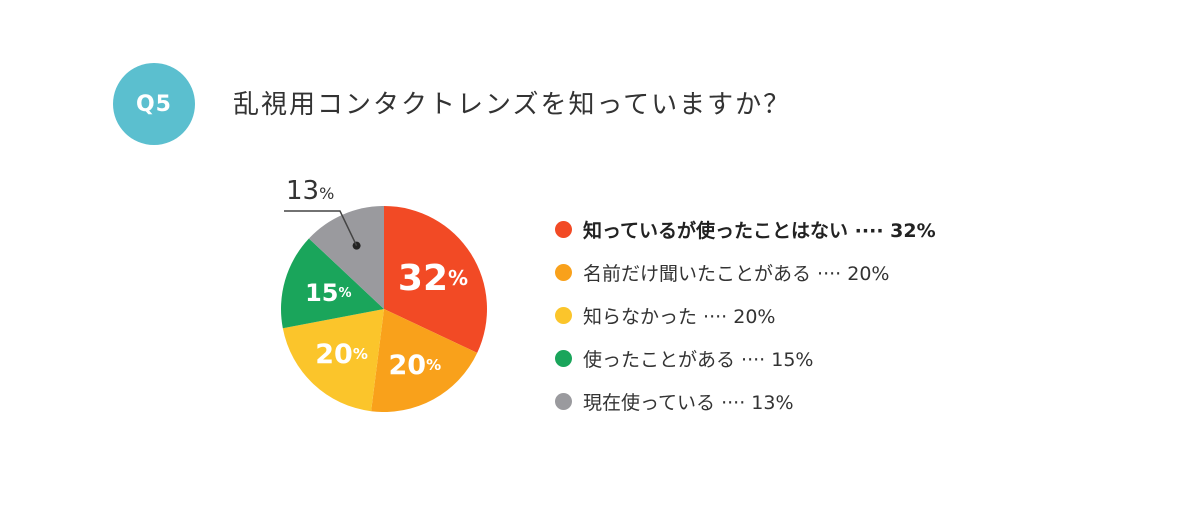  What do you see at coordinates (512, 105) in the screenshot?
I see `question-title: 乱視用コンタクトレンズを知っていますか？` at bounding box center [512, 105].